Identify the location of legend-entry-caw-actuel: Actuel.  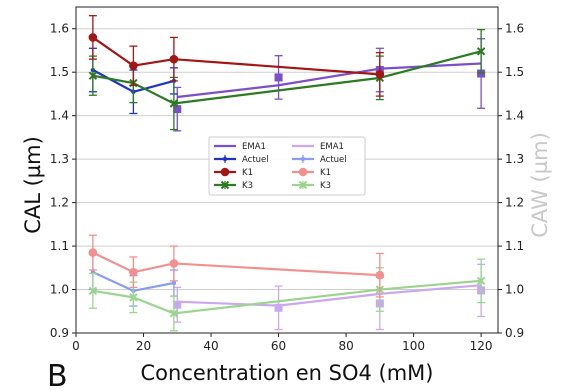
(319, 160).